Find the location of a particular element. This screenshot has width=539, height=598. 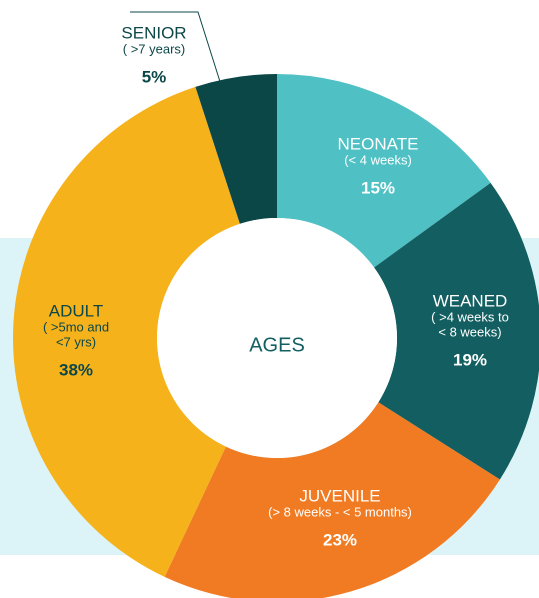

slice-name: JUVENILE is located at coordinates (339, 495).